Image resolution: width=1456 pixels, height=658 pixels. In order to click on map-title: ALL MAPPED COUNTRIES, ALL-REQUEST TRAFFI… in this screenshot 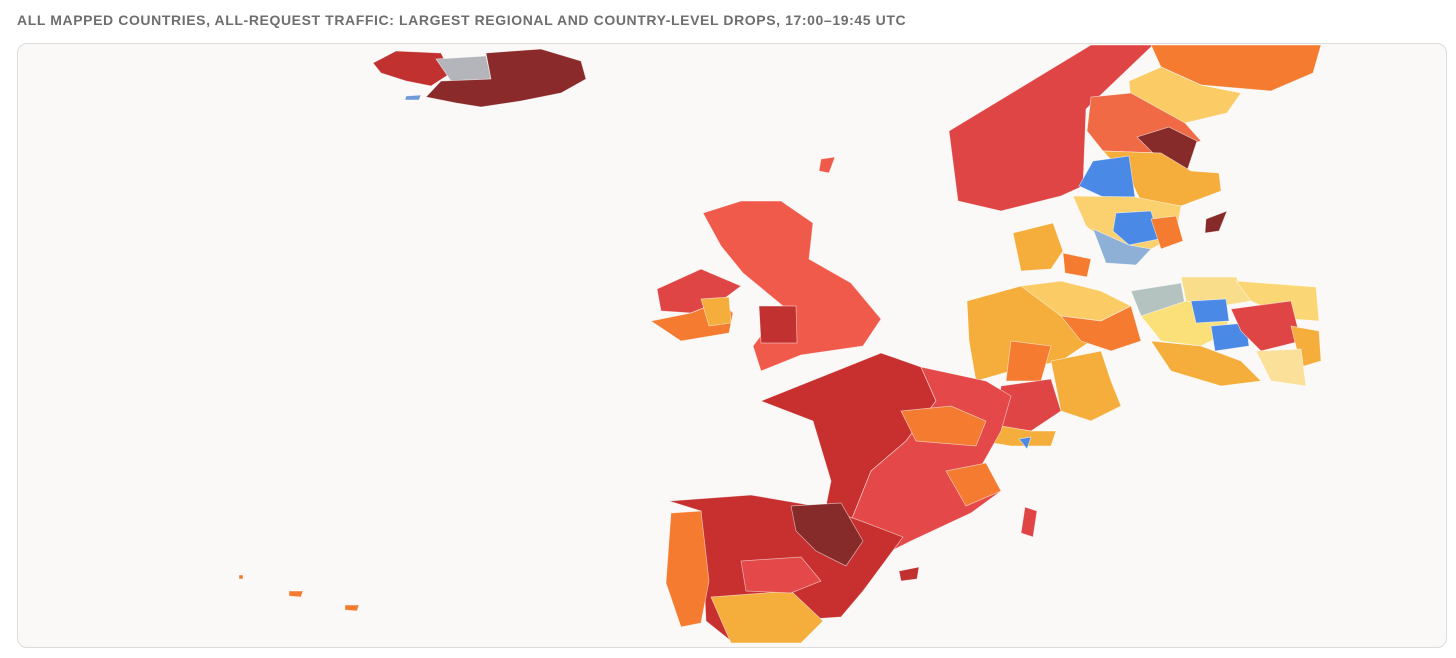, I will do `click(462, 20)`.